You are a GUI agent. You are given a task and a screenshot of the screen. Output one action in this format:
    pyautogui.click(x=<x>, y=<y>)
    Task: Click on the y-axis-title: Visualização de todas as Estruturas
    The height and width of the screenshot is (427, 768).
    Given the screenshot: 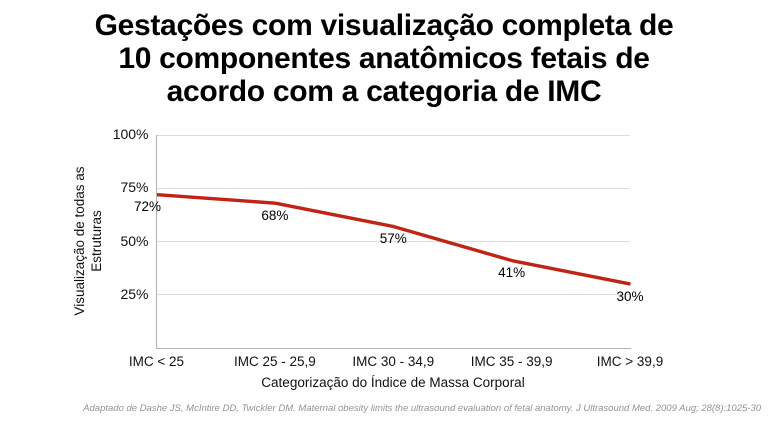 What is the action you would take?
    pyautogui.click(x=88, y=241)
    